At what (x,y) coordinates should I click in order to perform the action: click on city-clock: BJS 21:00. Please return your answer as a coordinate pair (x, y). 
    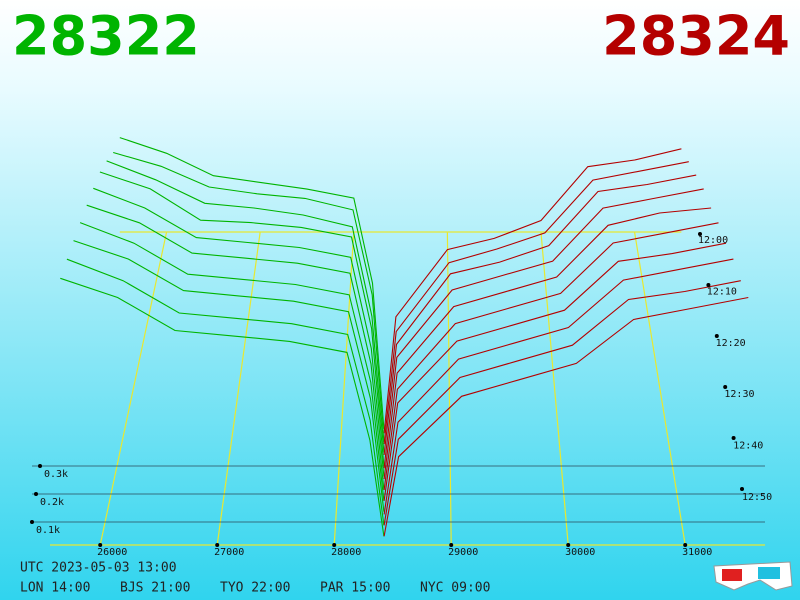
    Looking at the image, I should click on (155, 588).